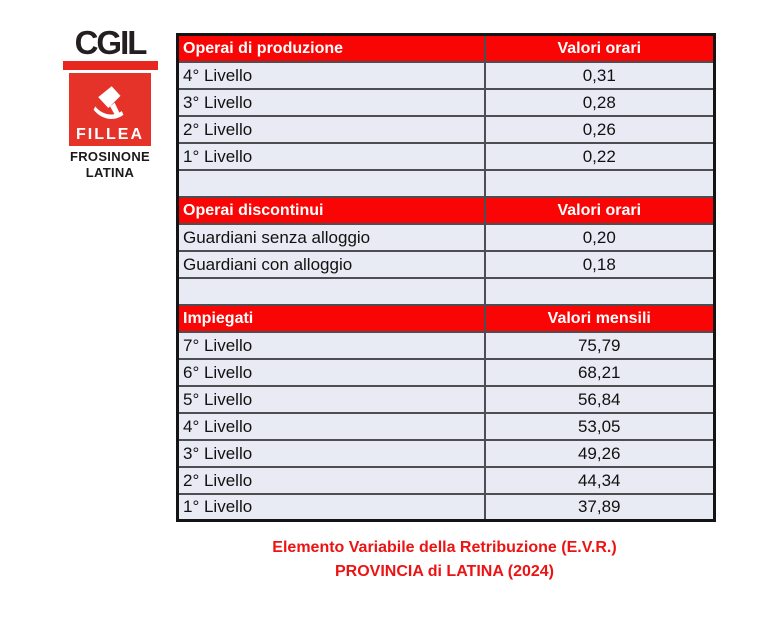 The height and width of the screenshot is (620, 776). I want to click on table-row: 1° Livello 37,89, so click(446, 507).